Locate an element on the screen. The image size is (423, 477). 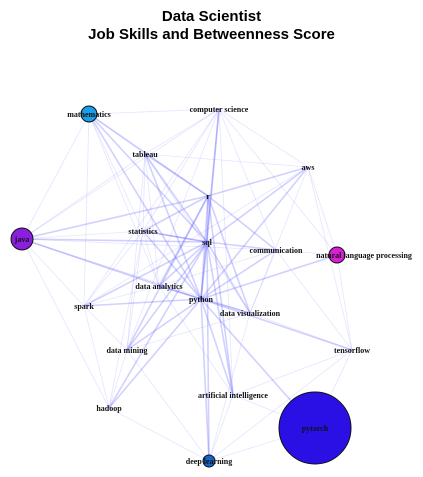
edge-python-statistics is located at coordinates (172, 265).